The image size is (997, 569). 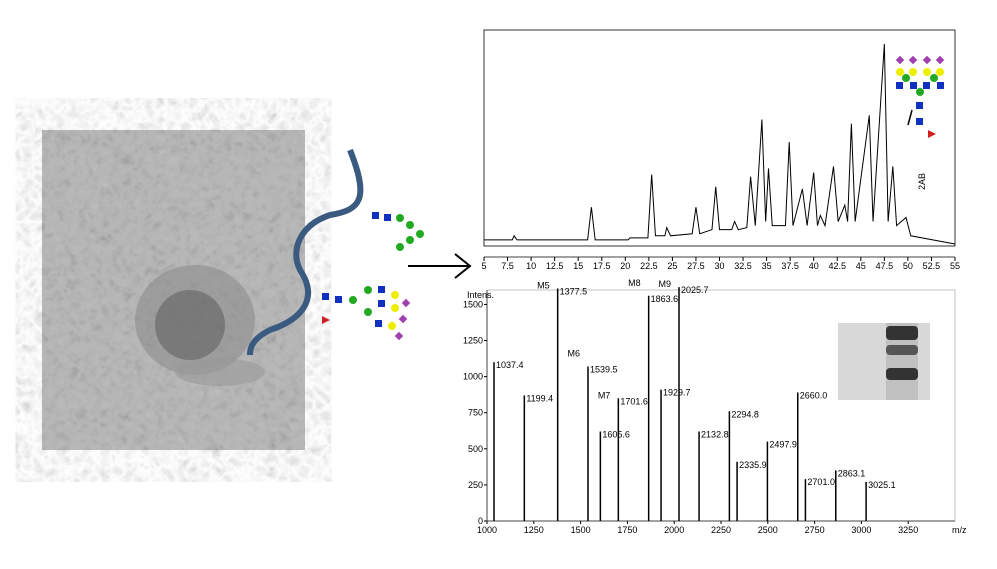 I want to click on x-tick-label: 47.5, so click(x=885, y=266).